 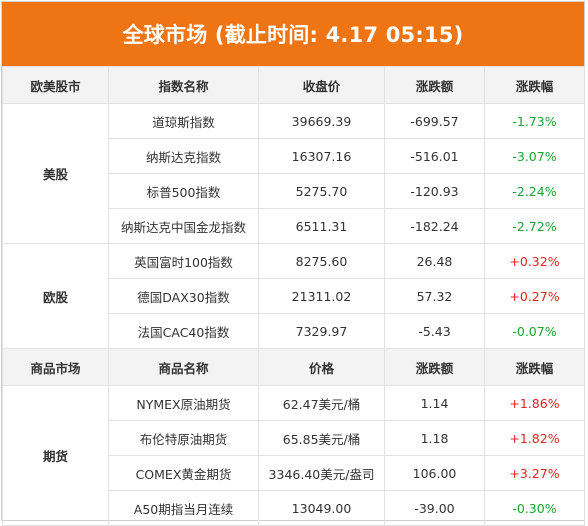 What do you see at coordinates (434, 121) in the screenshot?
I see `change-cell: -699.57` at bounding box center [434, 121].